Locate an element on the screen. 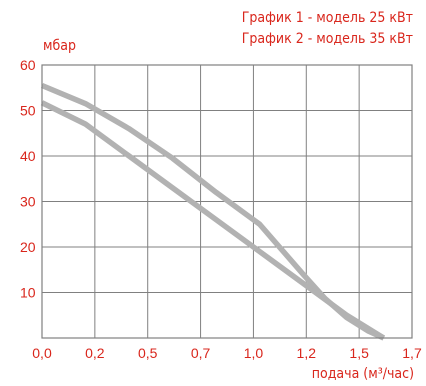 The height and width of the screenshot is (386, 426). x-tick-label: 1,2 is located at coordinates (307, 353).